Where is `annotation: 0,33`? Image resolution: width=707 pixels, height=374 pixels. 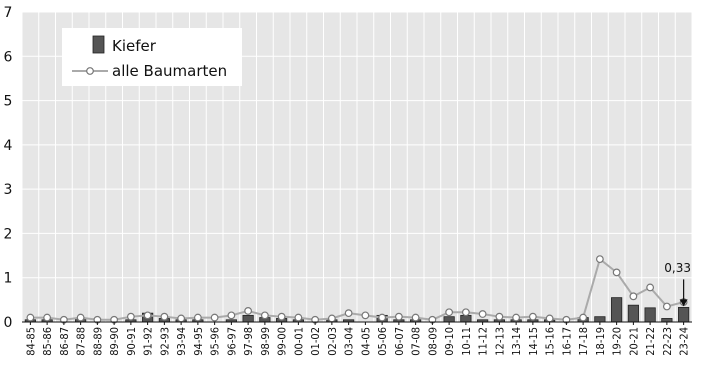 annotation: 0,33 is located at coordinates (677, 284).